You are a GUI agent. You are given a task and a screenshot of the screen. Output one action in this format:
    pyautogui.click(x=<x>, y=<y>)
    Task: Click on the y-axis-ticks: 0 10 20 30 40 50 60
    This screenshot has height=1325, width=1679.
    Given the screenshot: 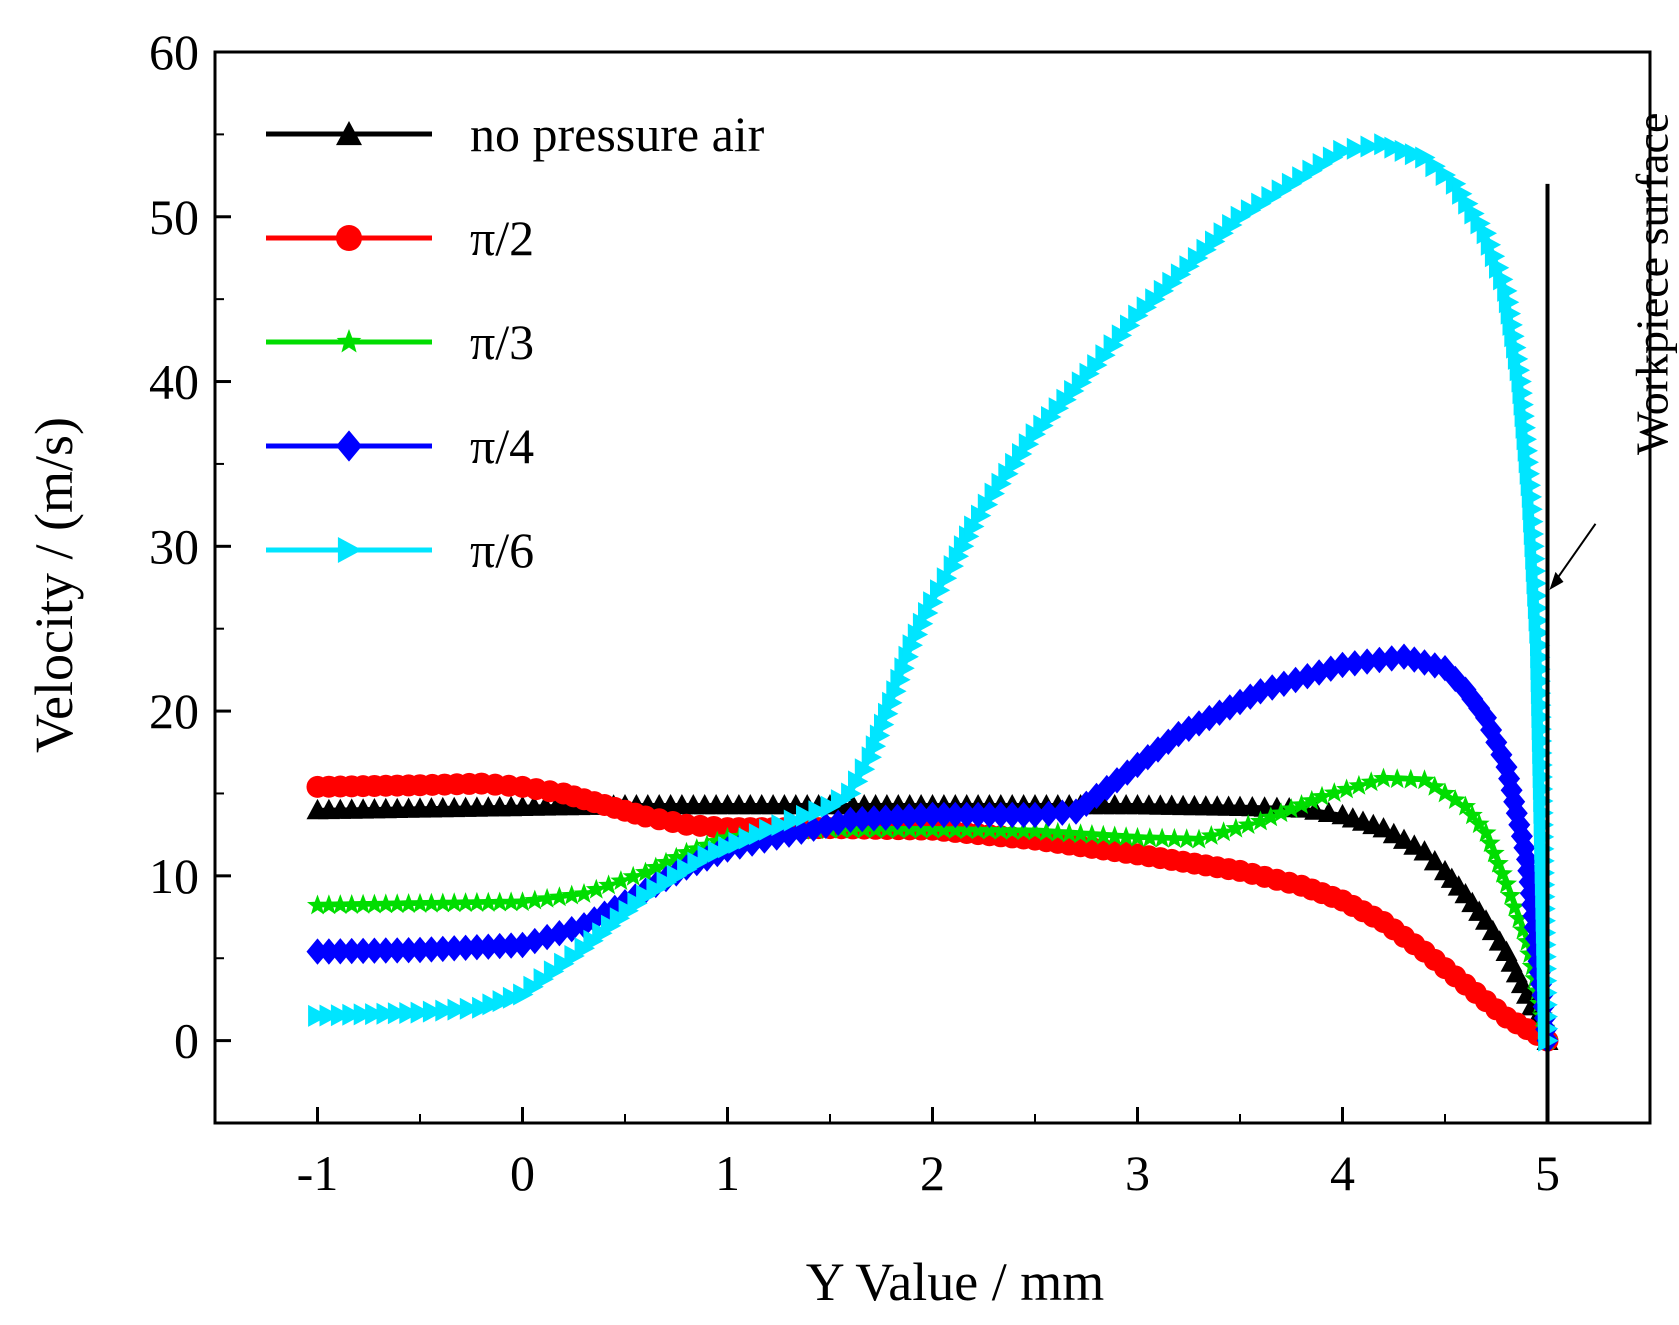 What is the action you would take?
    pyautogui.click(x=190, y=574)
    